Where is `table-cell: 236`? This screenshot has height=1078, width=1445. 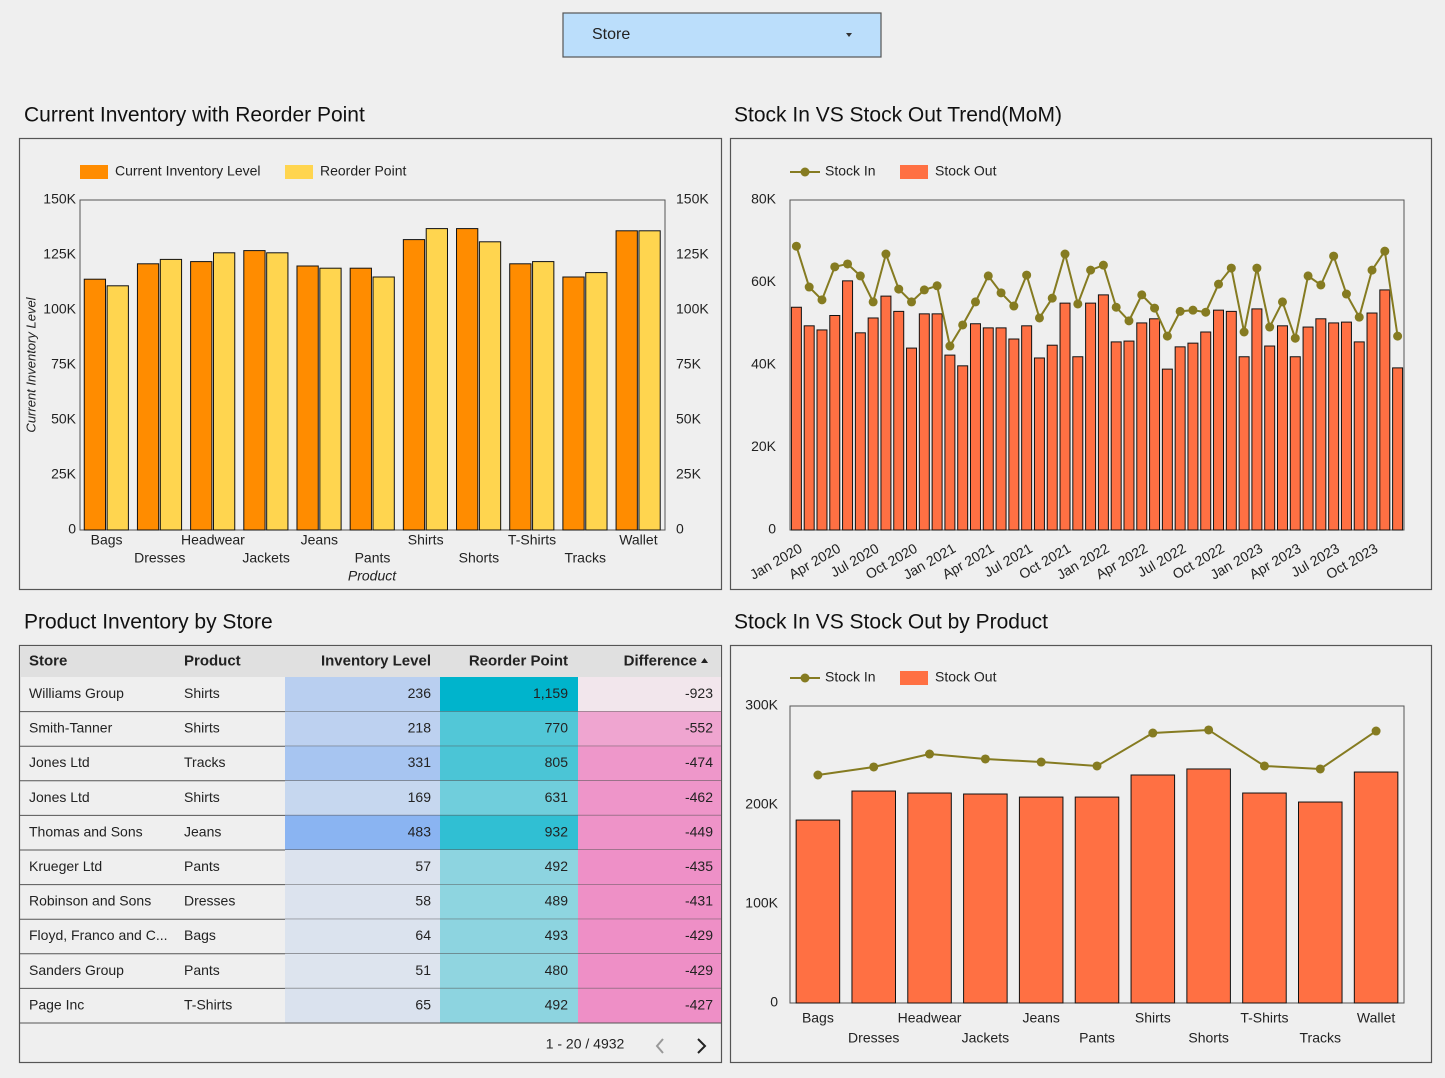
table-cell: 236 is located at coordinates (420, 693).